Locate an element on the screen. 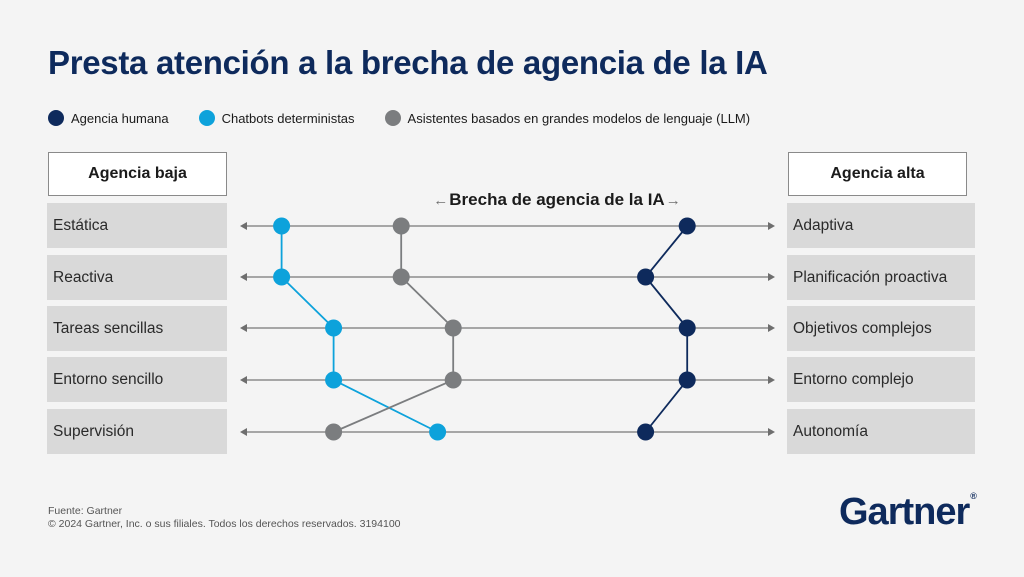  category-high-proactive-planning: Planificación proactiva is located at coordinates (881, 277).